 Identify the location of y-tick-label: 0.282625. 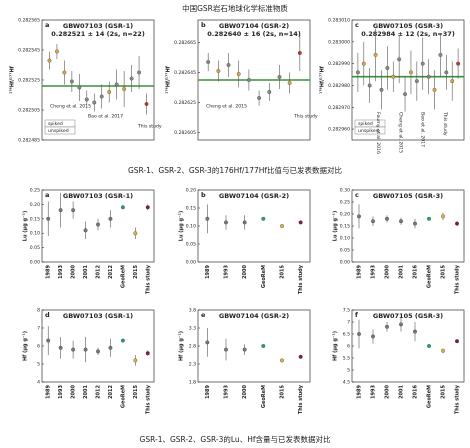
(185, 103).